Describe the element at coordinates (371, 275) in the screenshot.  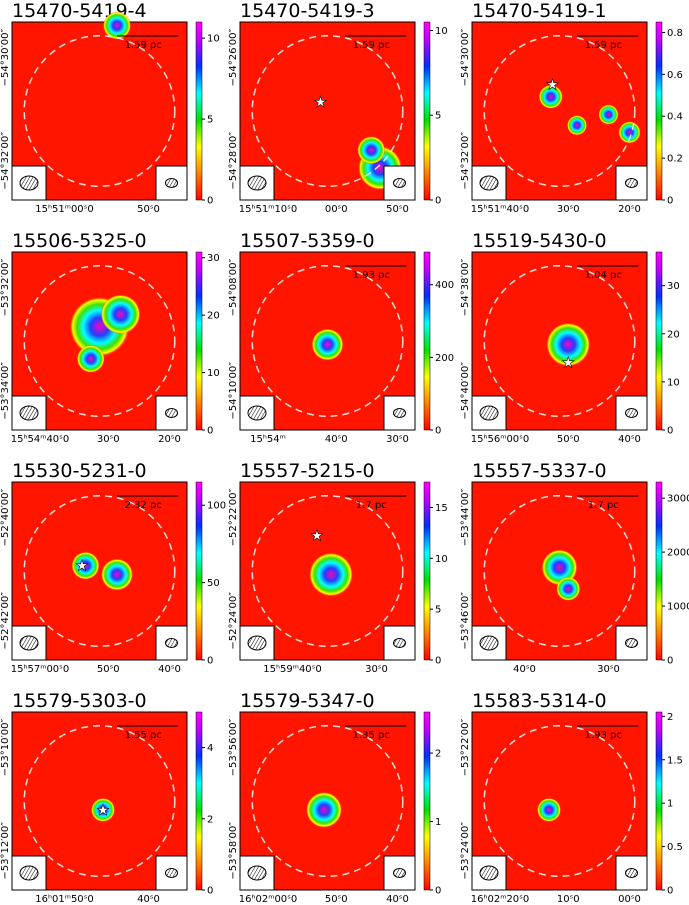
I see `scale-label: 1.93 pc` at that location.